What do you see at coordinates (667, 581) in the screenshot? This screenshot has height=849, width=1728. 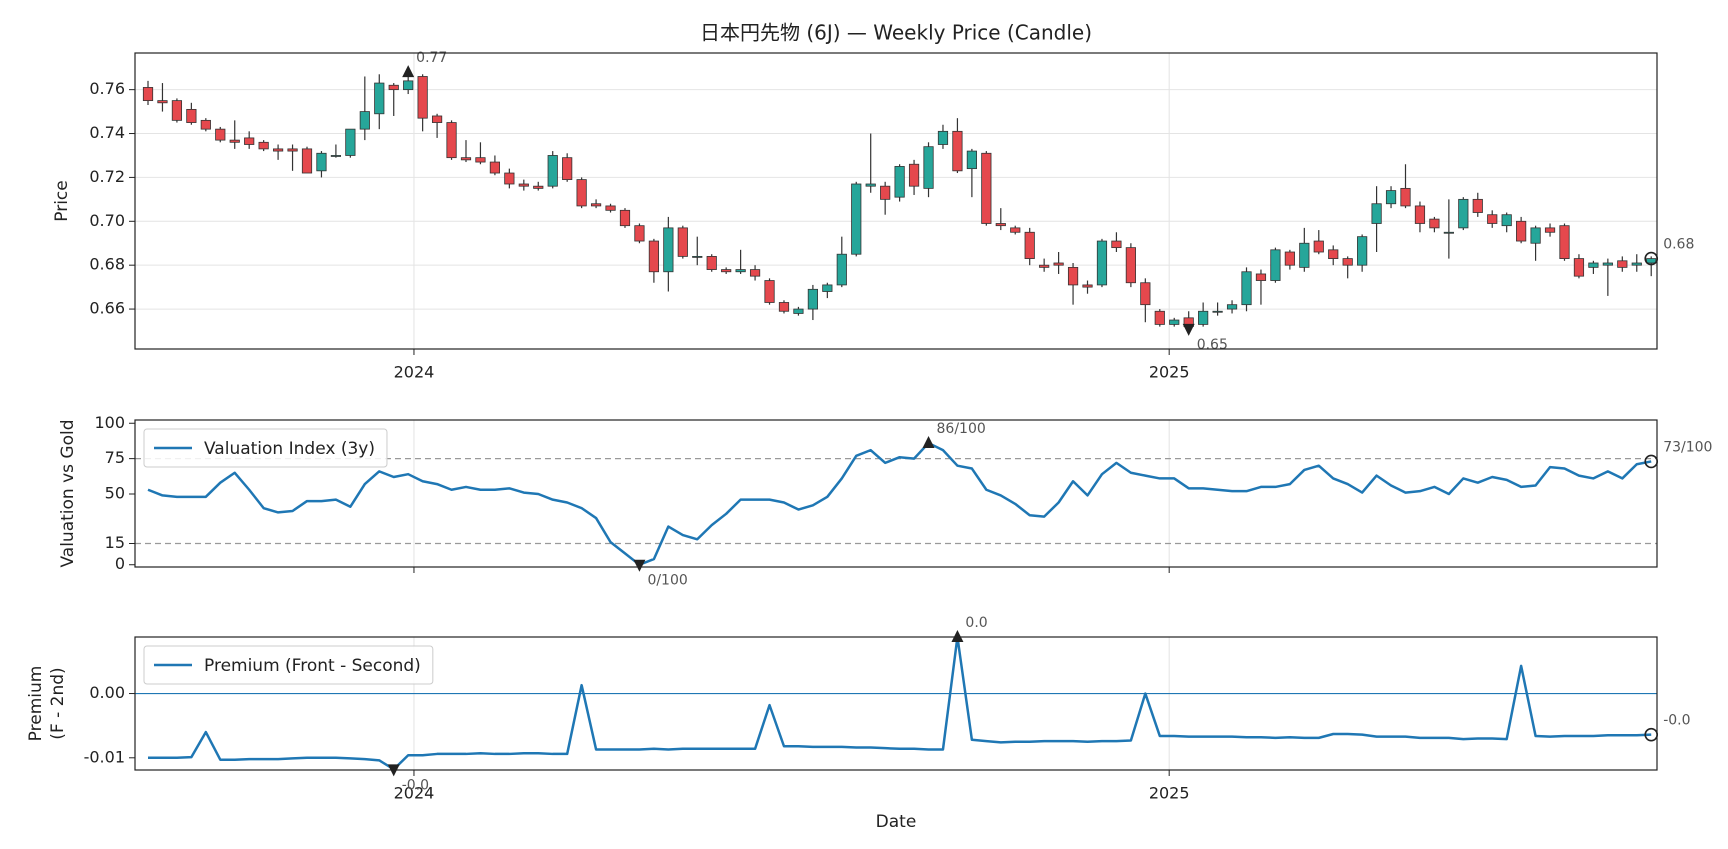 I see `marker-label: 0/100` at bounding box center [667, 581].